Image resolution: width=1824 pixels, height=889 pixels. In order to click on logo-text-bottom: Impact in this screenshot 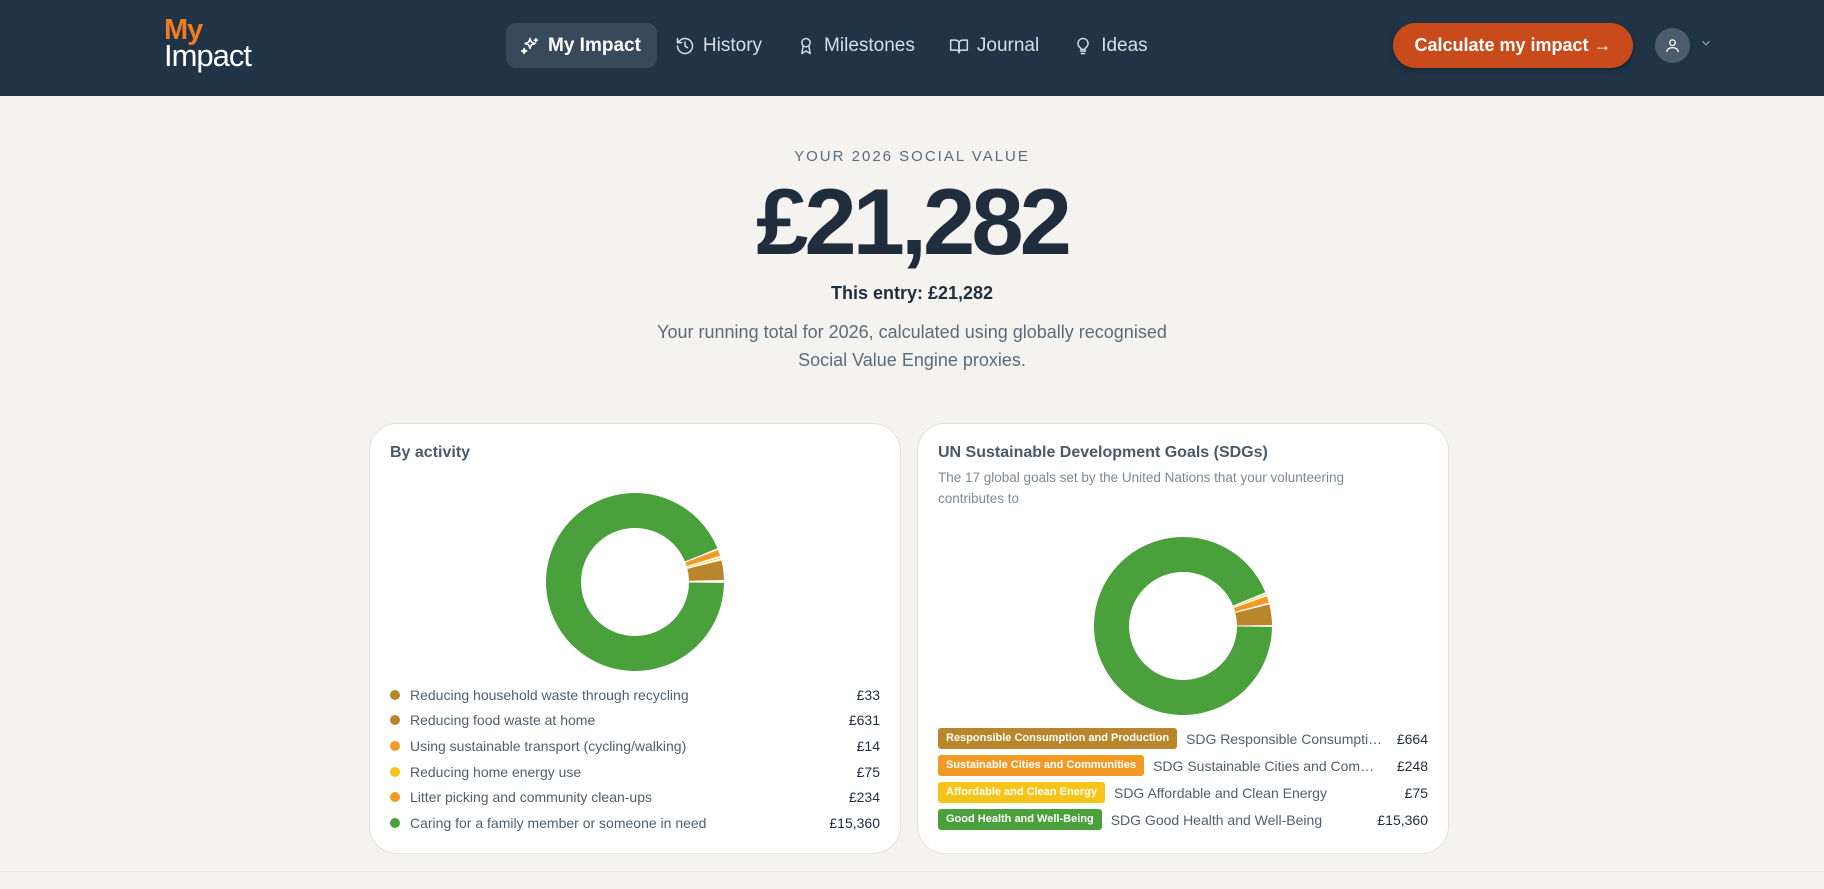, I will do `click(208, 55)`.